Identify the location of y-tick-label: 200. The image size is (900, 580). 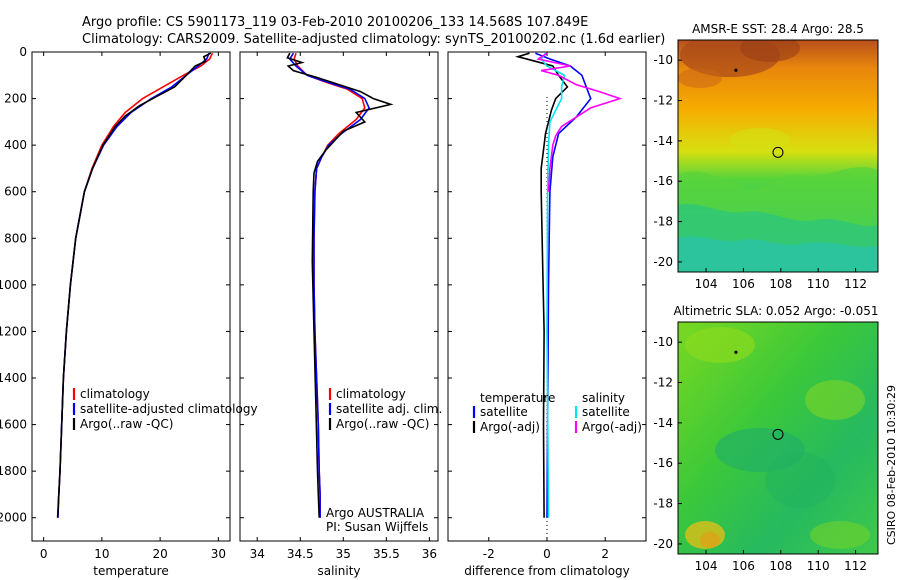
(15, 99).